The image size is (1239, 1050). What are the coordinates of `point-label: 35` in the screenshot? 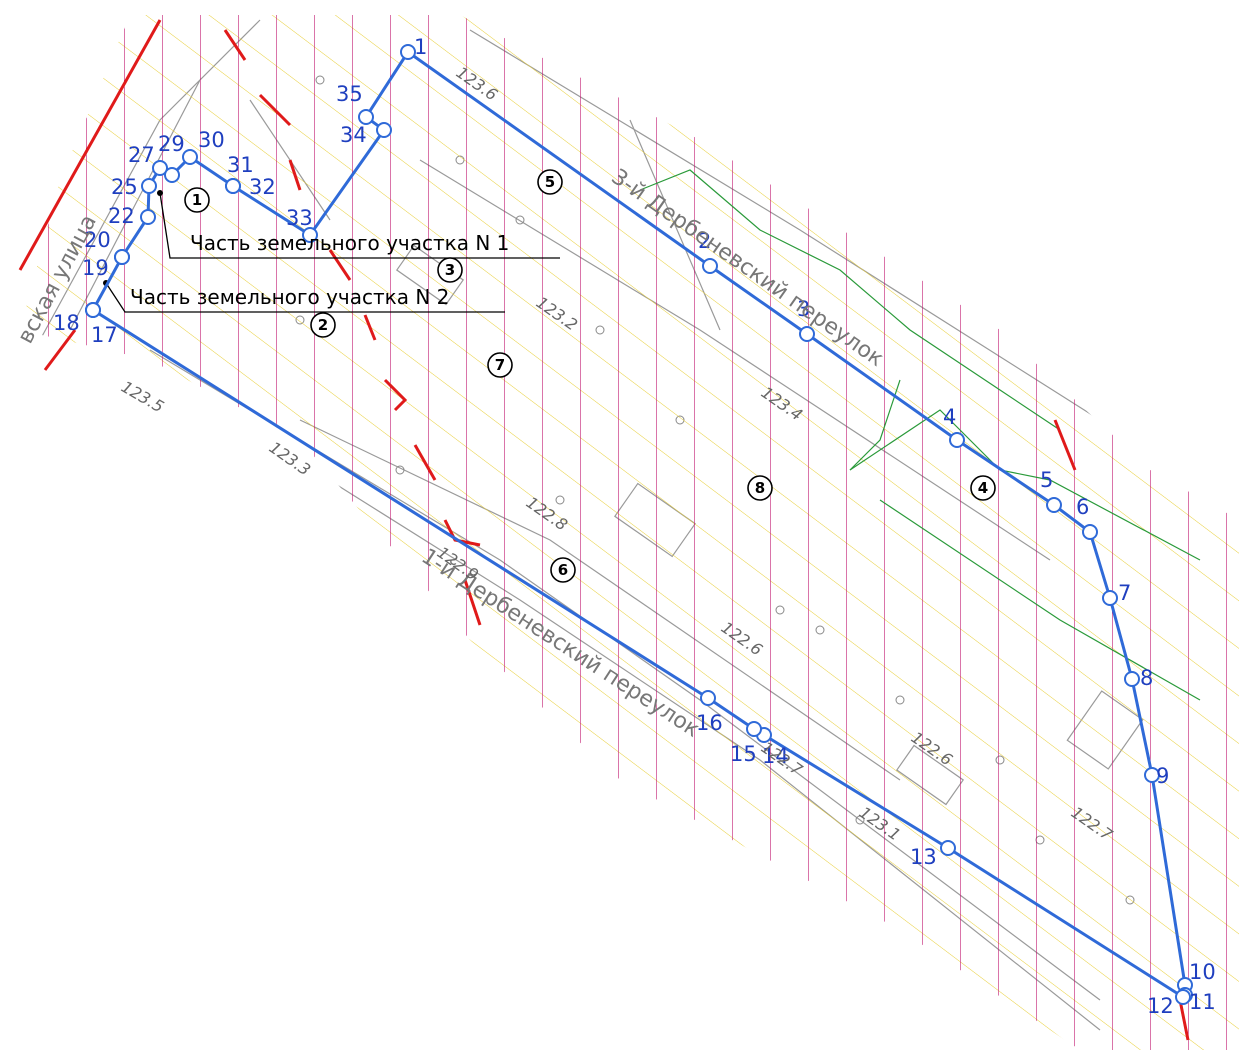 It's located at (349, 94).